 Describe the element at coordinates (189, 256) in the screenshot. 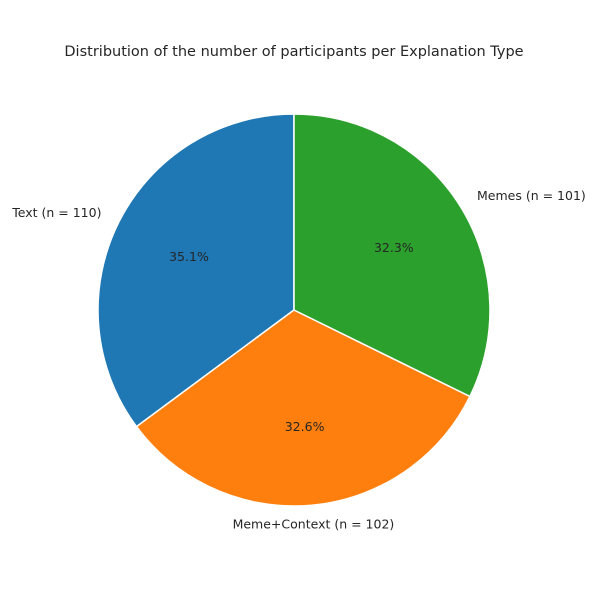

I see `slice-percent-label: 35.1%` at that location.